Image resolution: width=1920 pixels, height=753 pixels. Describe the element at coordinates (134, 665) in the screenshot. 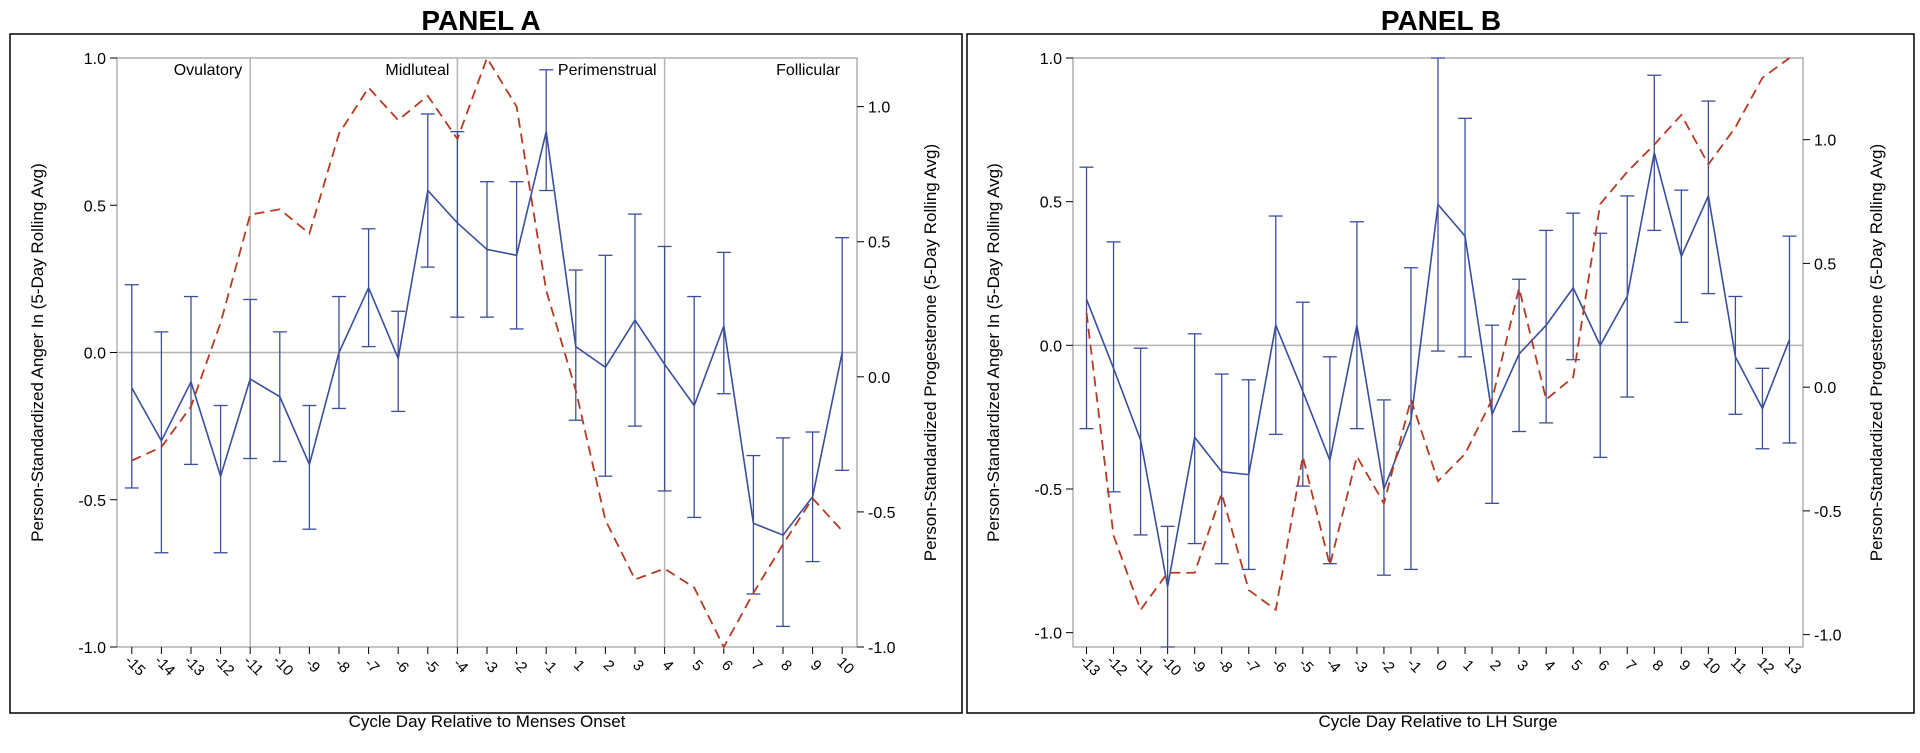

I see `panel-a-x-tick-label: -15` at that location.